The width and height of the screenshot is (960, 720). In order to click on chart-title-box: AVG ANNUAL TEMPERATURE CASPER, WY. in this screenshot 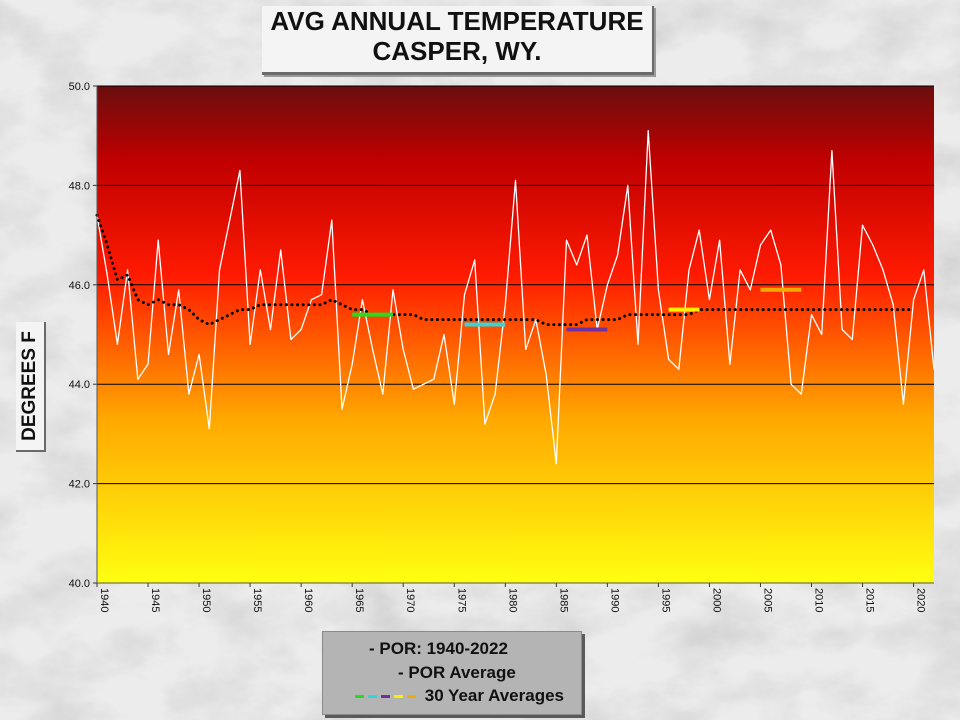, I will do `click(458, 40)`.